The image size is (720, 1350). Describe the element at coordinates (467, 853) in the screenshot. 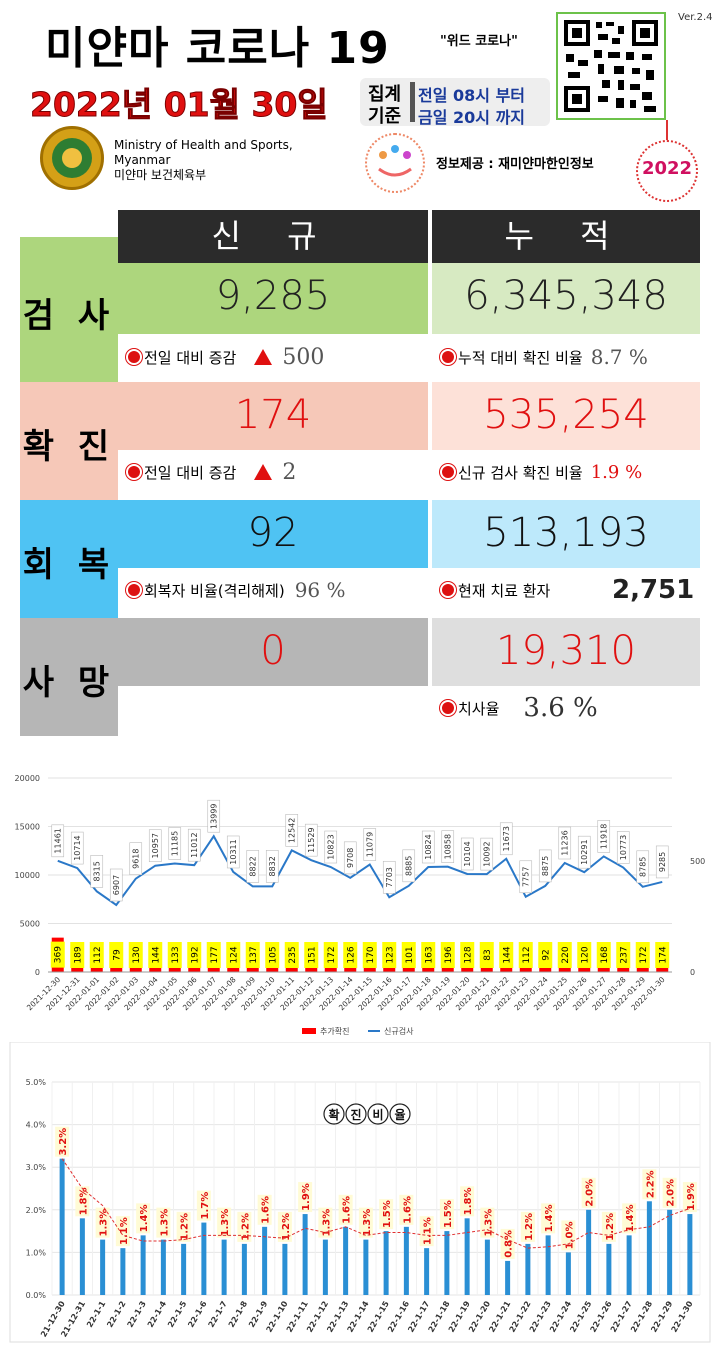

I see `line-data-label: 10104` at that location.